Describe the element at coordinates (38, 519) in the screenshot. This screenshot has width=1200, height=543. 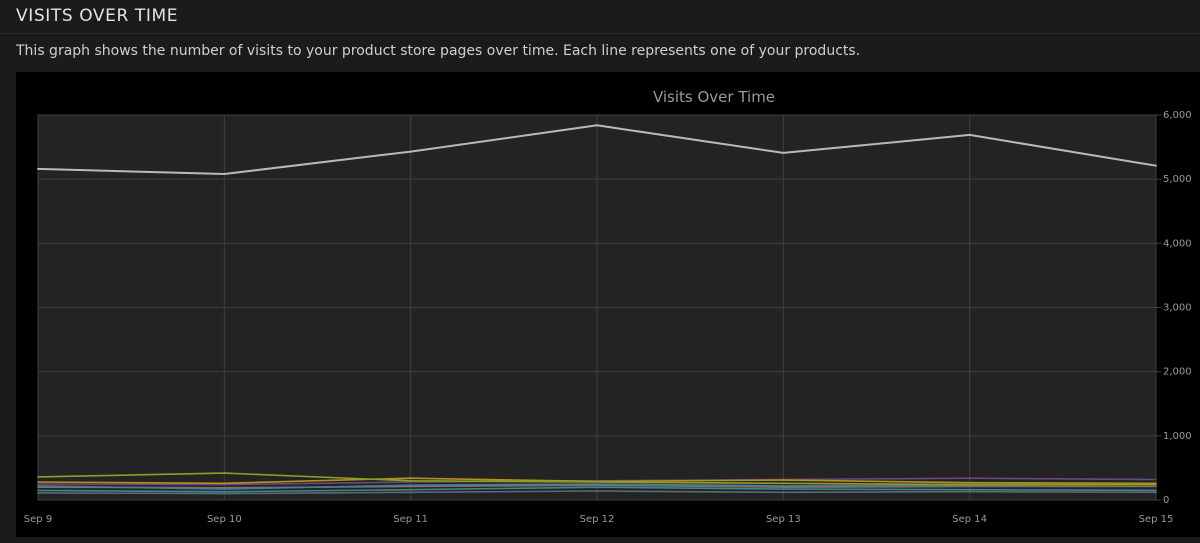
I see `x-tick-label: Sep 9` at that location.